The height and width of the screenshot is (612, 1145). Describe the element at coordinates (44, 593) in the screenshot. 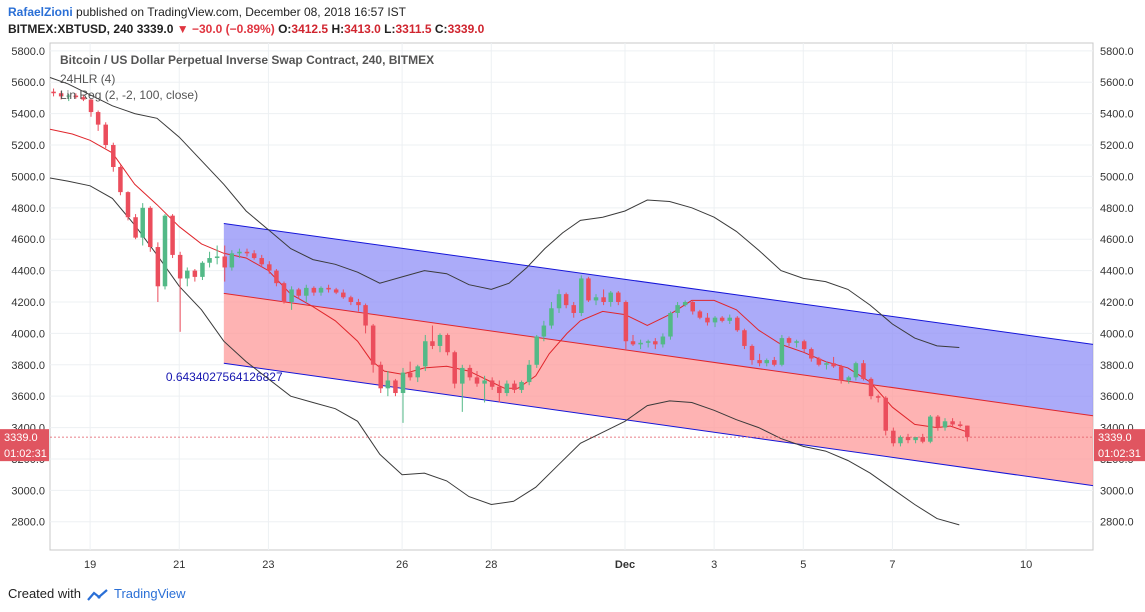

I see `created-with-text: Created with` at that location.